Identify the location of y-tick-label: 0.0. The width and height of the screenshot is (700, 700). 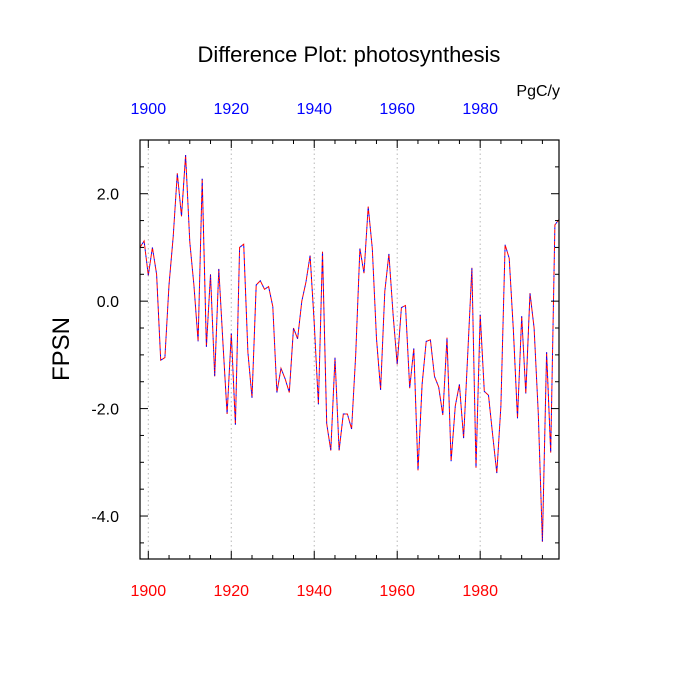
(108, 302).